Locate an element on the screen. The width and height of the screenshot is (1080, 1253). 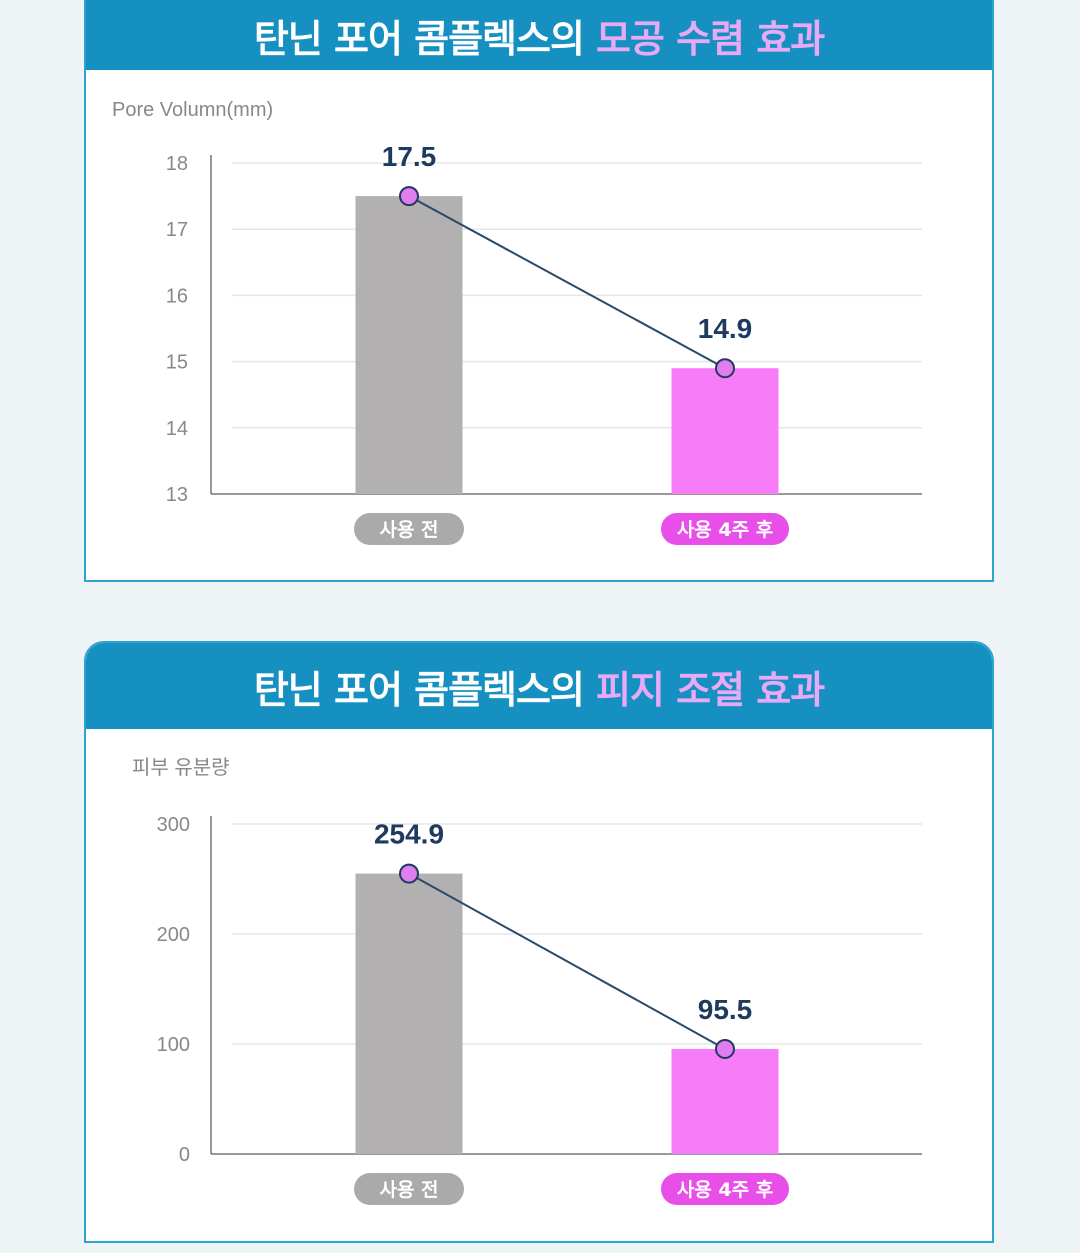
chart-header: 탄닌 포어 콤플렉스의 모공 수렴 효과 is located at coordinates (539, 35).